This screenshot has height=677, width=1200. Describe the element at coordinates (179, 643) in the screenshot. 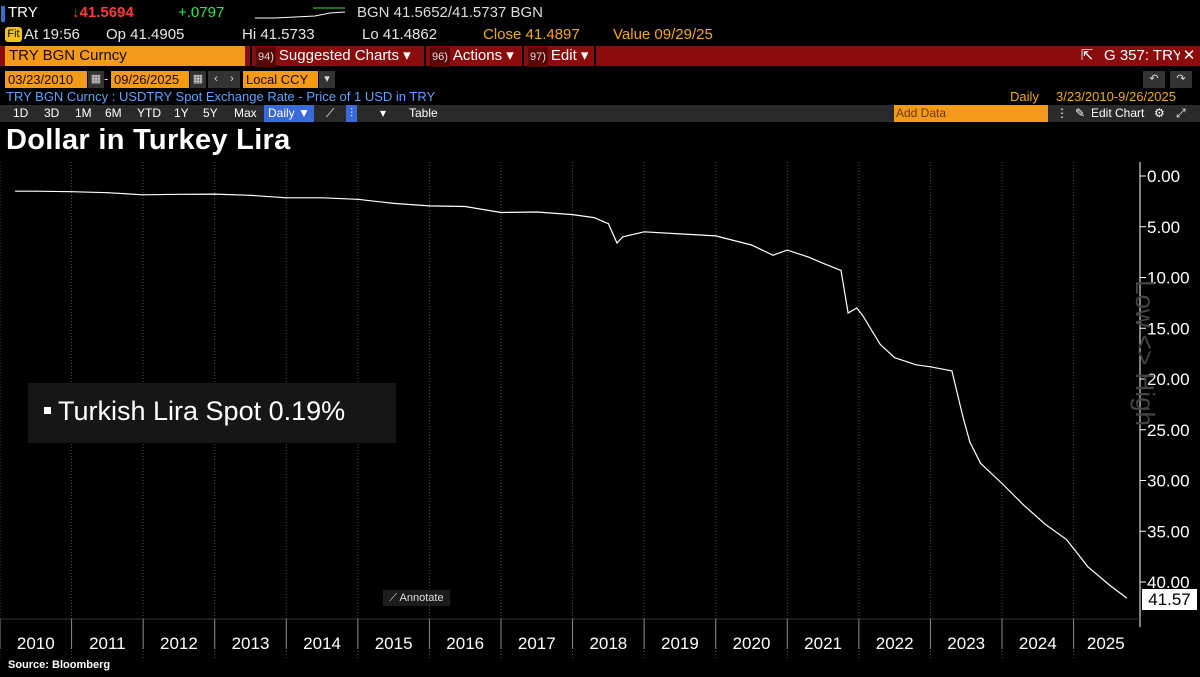

I see `x-tick-label: 2012` at that location.